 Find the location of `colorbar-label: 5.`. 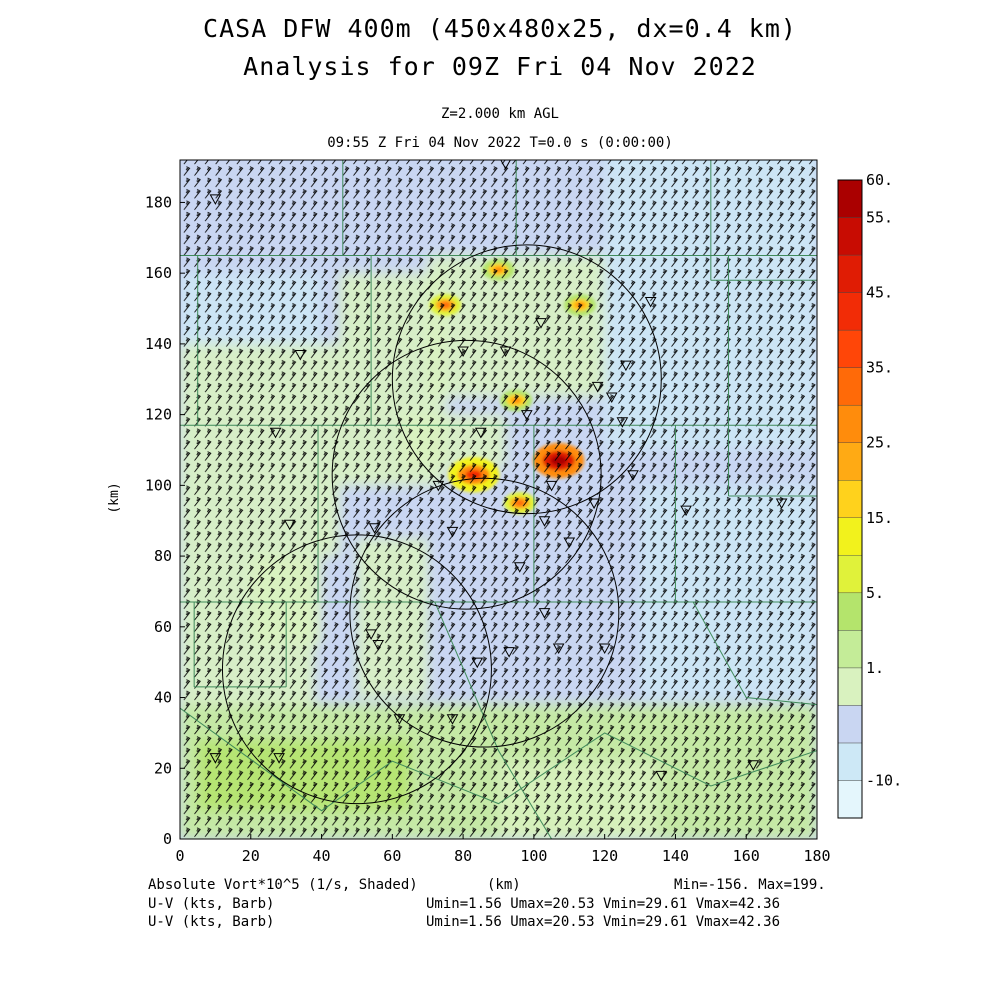

colorbar-label: 5. is located at coordinates (875, 593).